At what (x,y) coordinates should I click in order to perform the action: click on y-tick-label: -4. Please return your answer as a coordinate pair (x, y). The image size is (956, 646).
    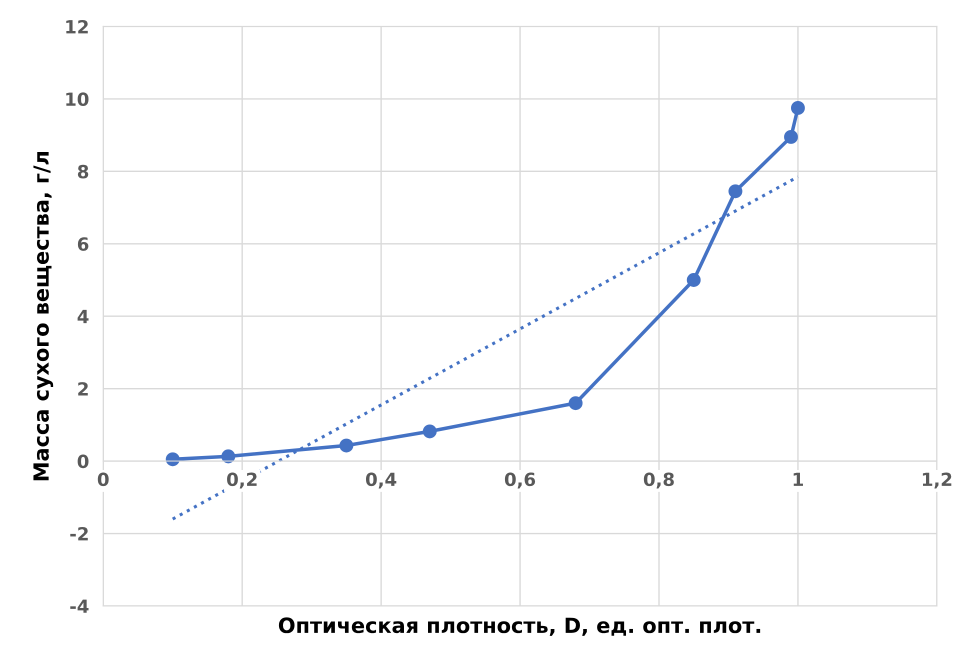
    Looking at the image, I should click on (79, 606).